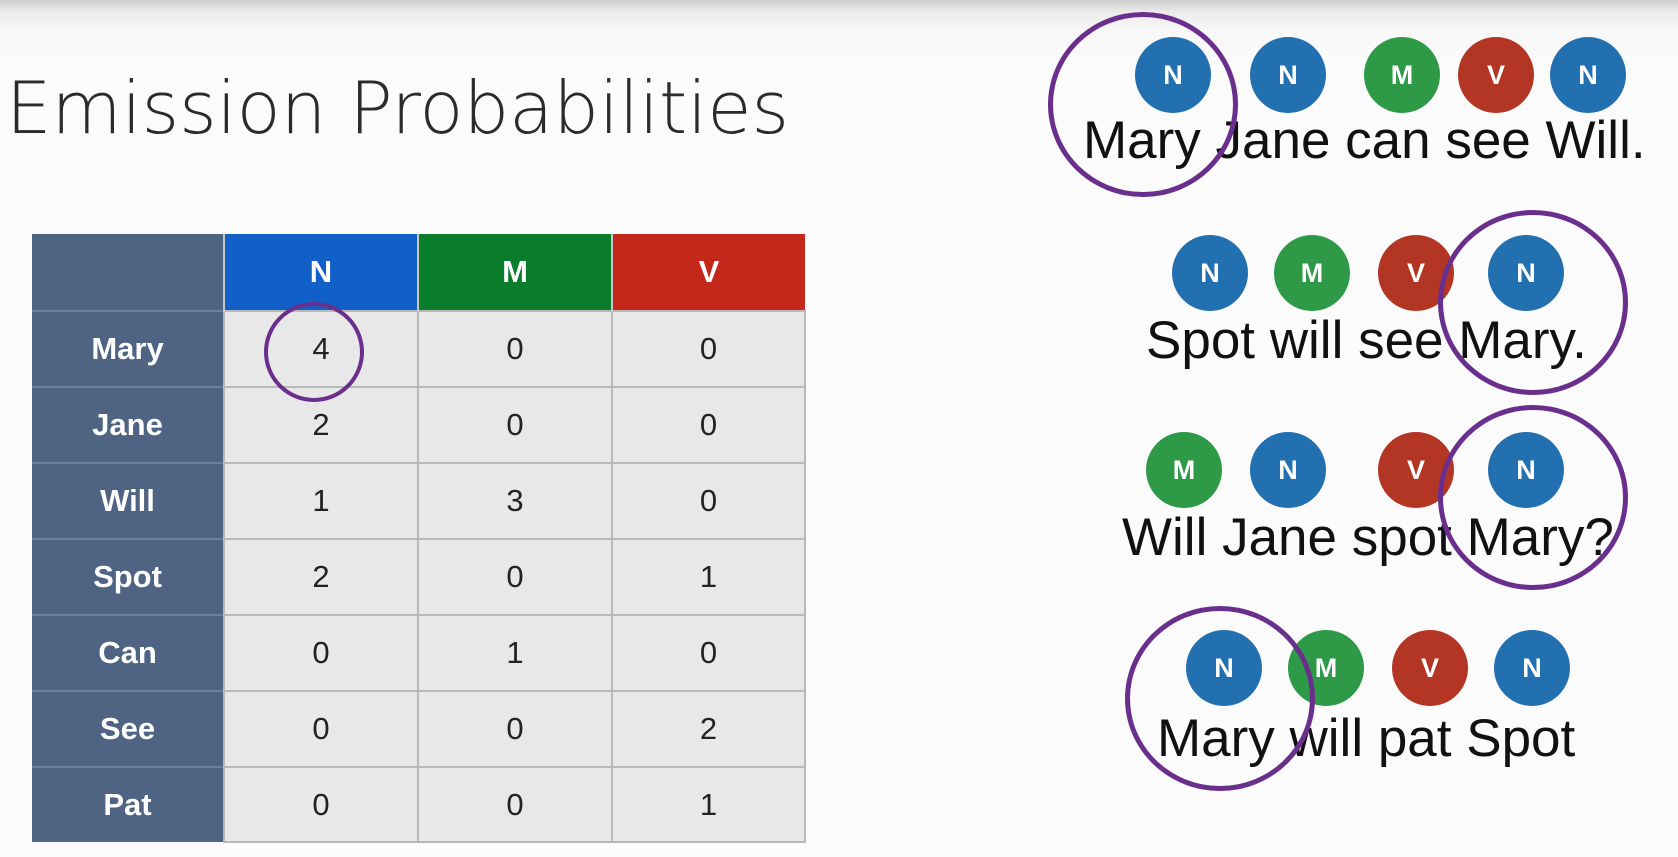  I want to click on highlight-circle-mary-n, so click(314, 352).